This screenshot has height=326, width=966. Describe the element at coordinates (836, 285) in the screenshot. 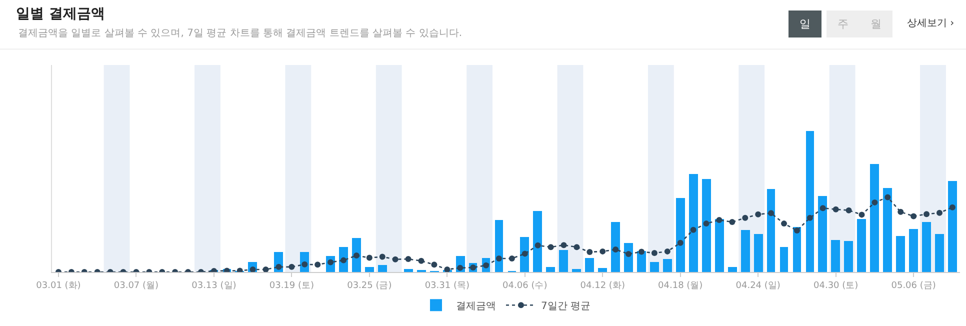

I see `x-tick-label: 04.30 (토)` at that location.